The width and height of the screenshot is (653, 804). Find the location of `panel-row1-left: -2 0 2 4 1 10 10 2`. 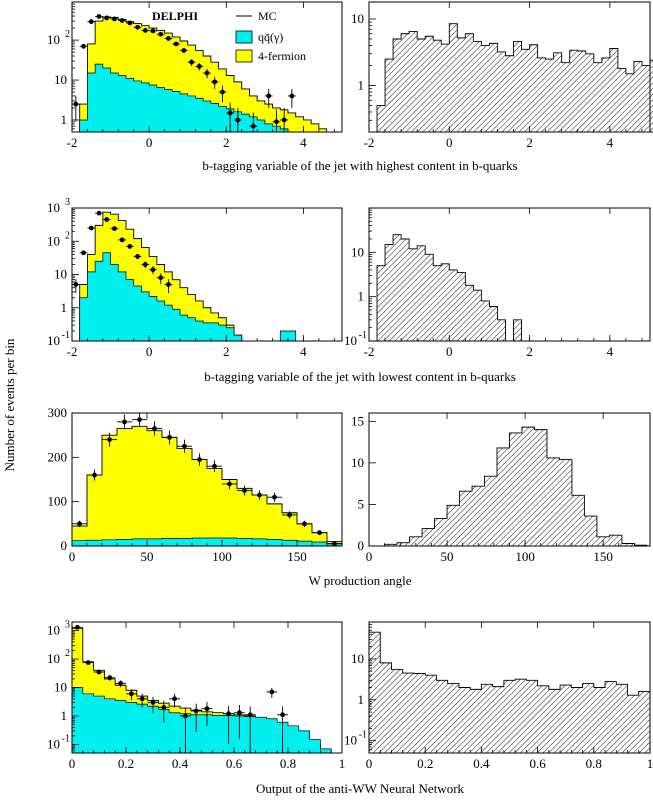

panel-row1-left: -2 0 2 4 1 10 10 2 is located at coordinates (195, 75).